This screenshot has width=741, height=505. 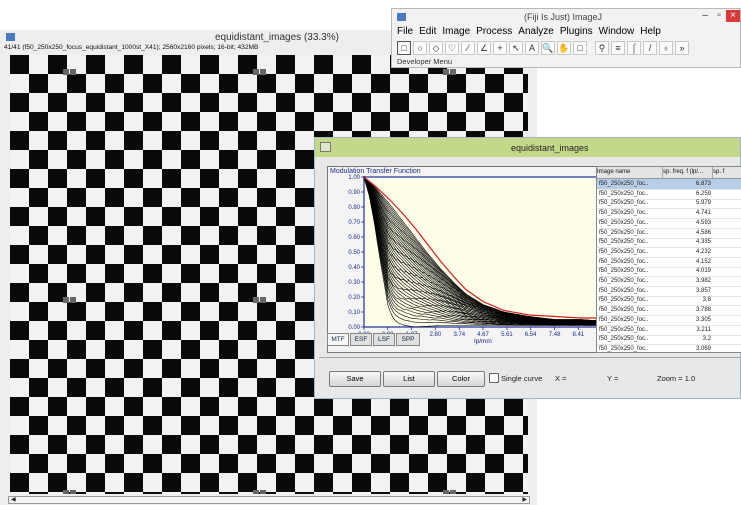 I want to click on menu-plugins: Plugins, so click(x=576, y=31).